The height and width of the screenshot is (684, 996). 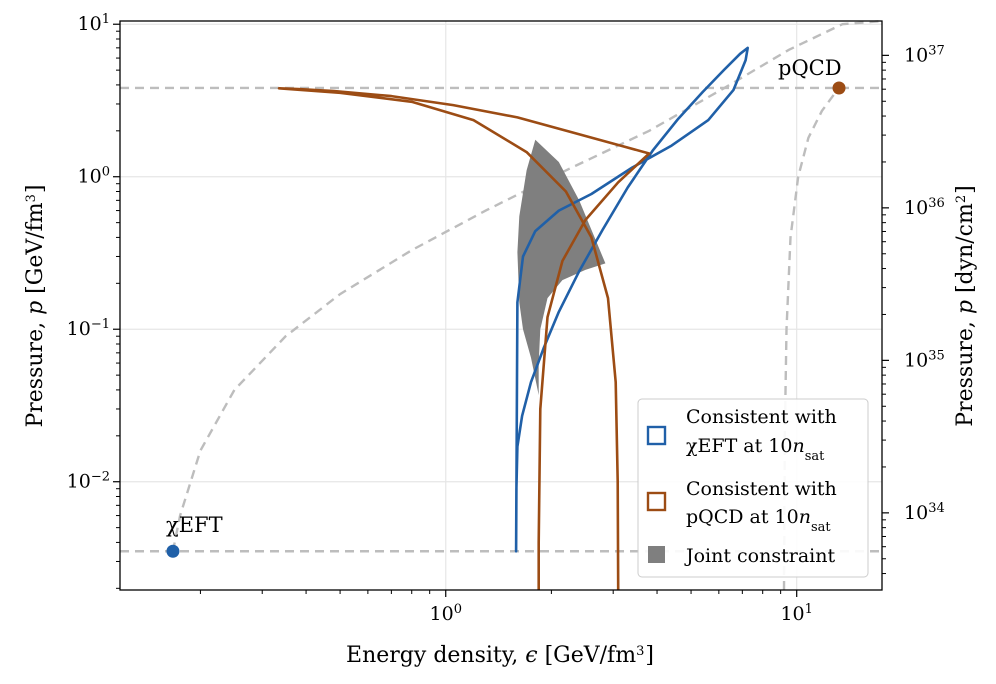 I want to click on legend-label-pqcd-line1: Consistent with, so click(x=761, y=489).